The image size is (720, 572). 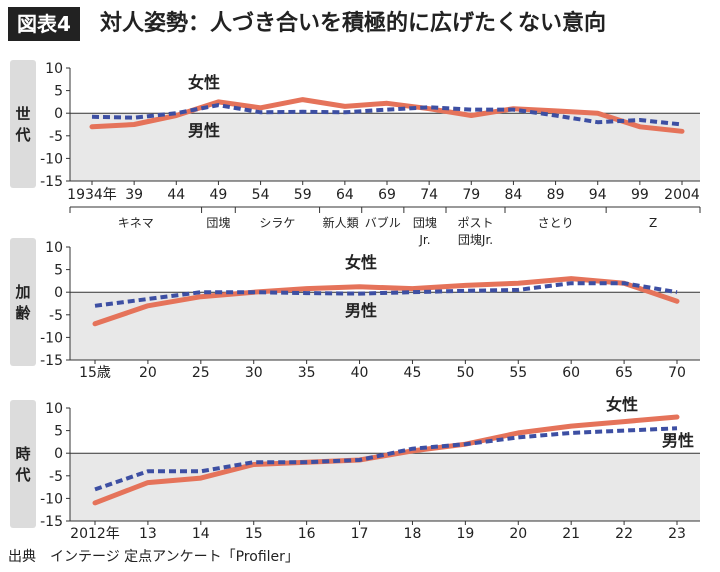 What do you see at coordinates (219, 195) in the screenshot?
I see `x-tick-label: 49` at bounding box center [219, 195].